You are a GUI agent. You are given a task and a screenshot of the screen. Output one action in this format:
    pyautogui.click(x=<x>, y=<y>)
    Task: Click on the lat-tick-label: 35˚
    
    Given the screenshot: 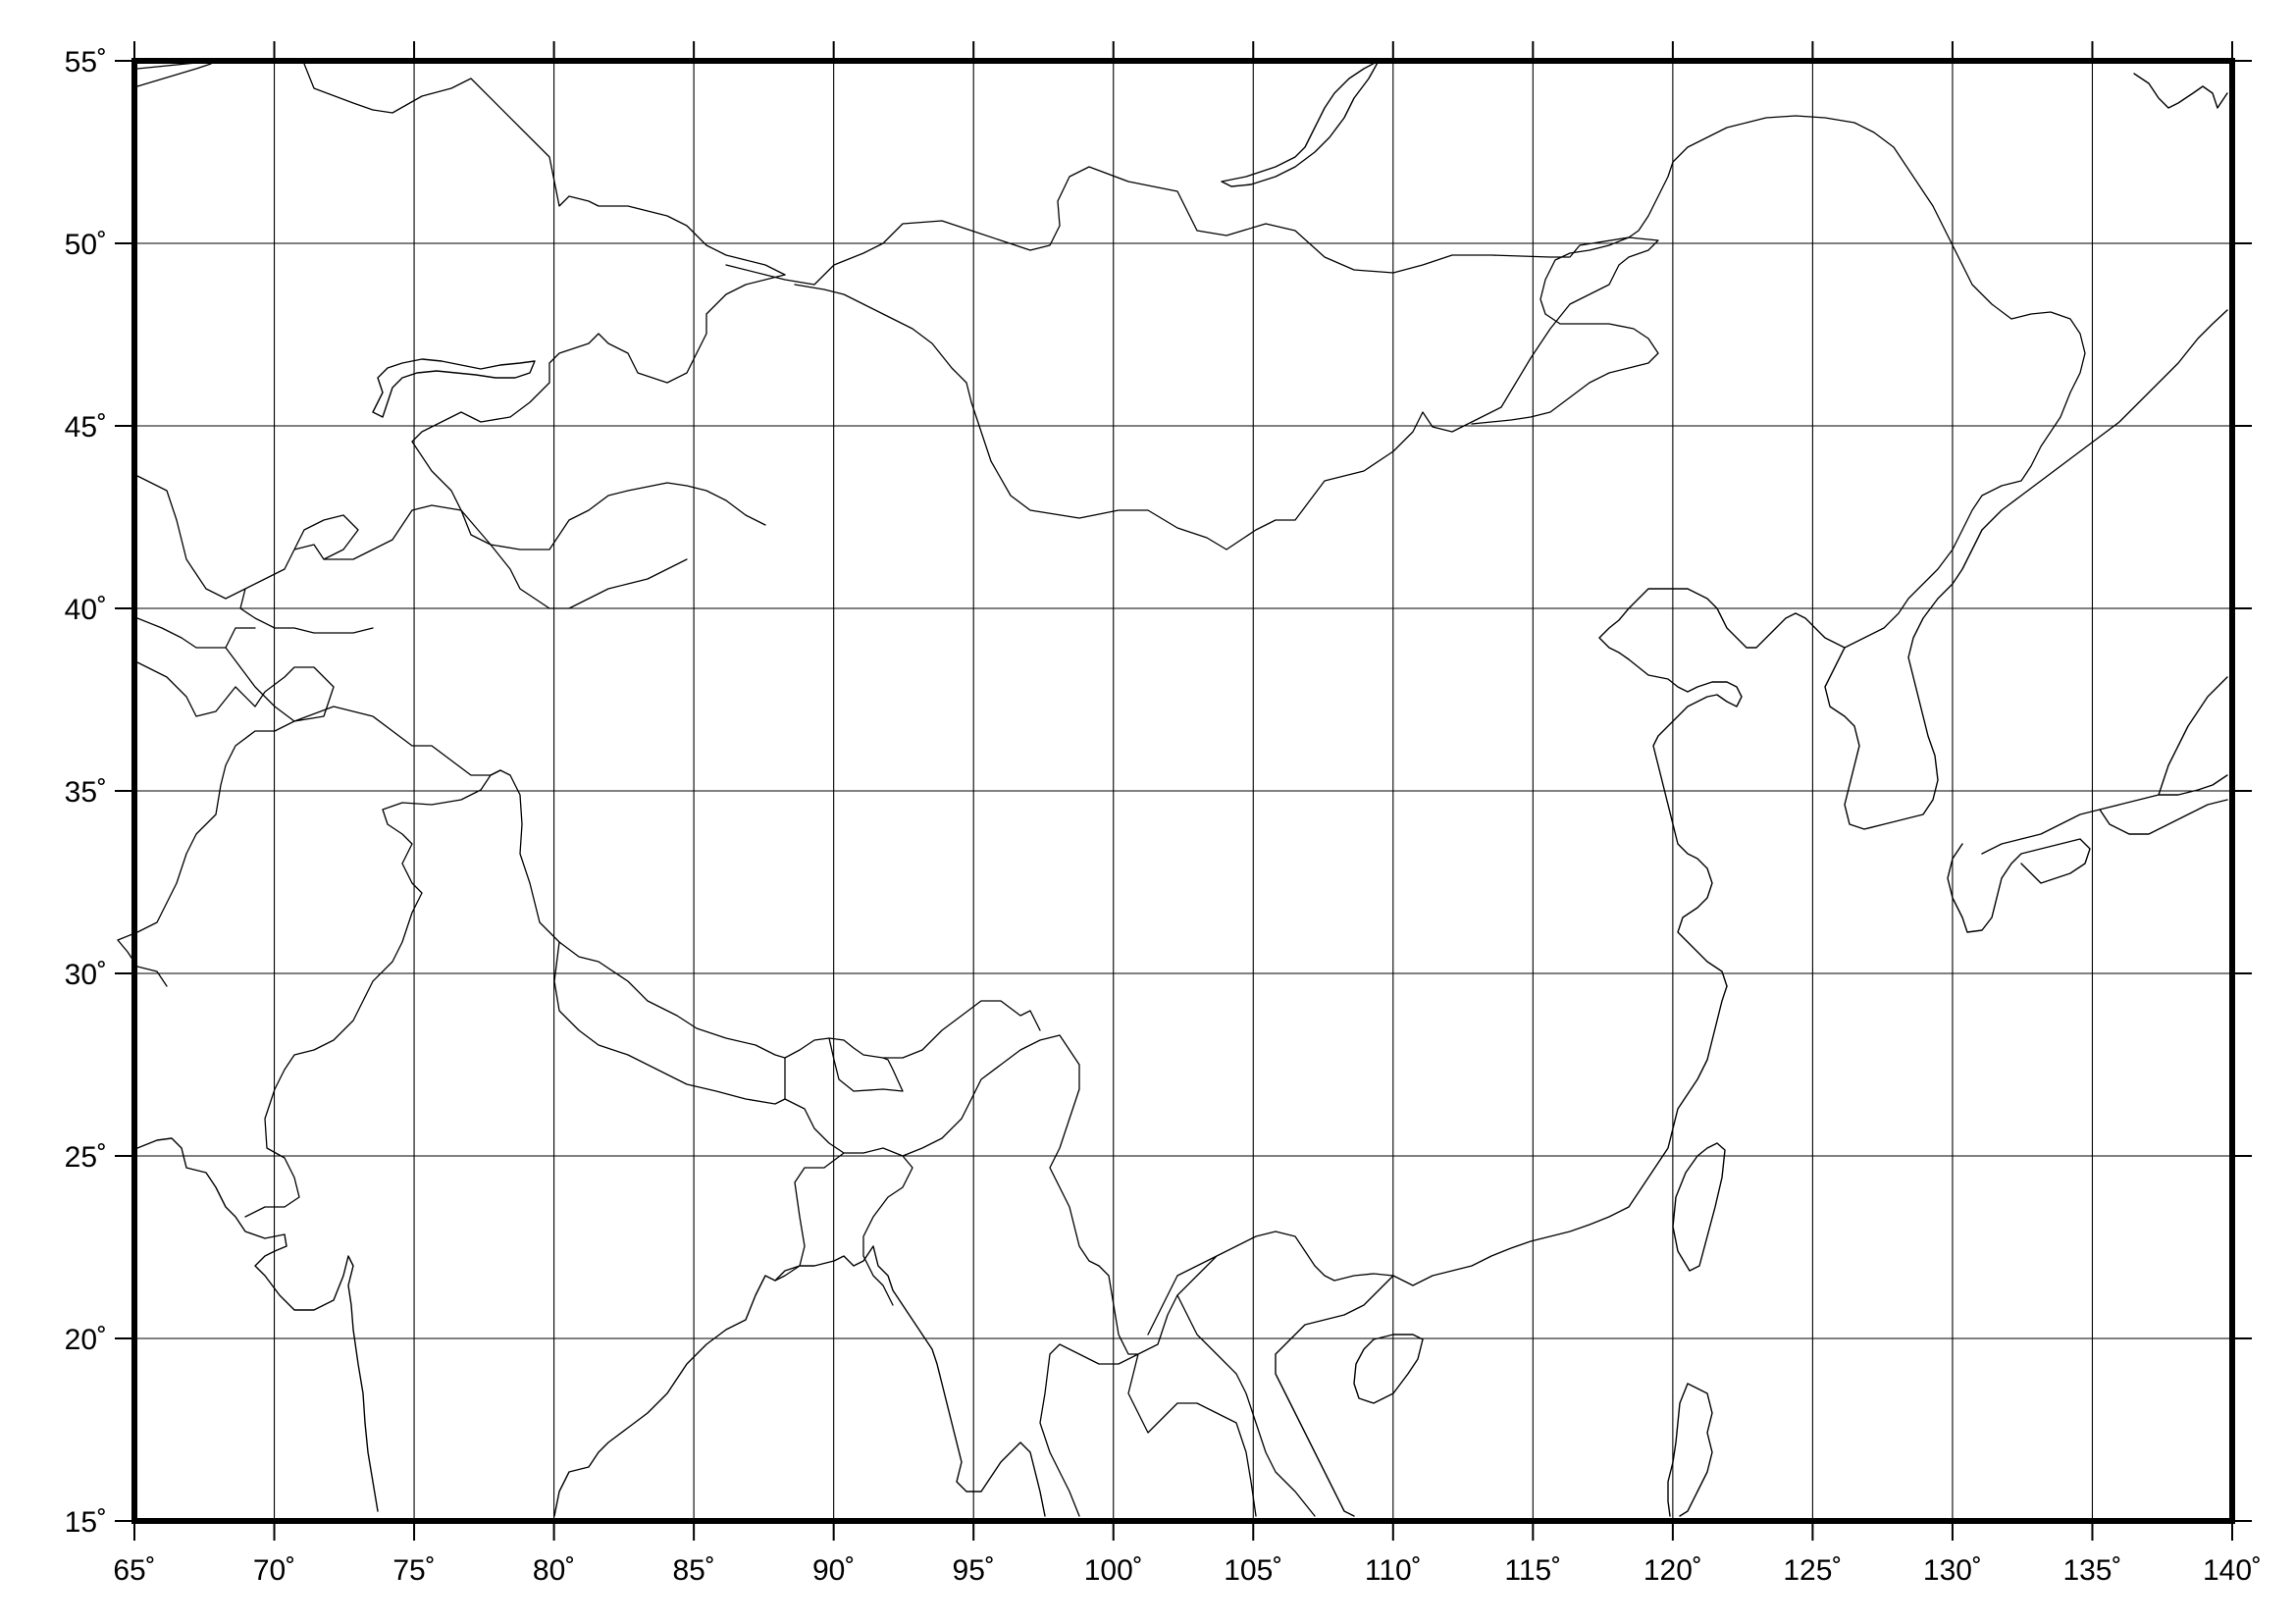 What is the action you would take?
    pyautogui.click(x=86, y=792)
    